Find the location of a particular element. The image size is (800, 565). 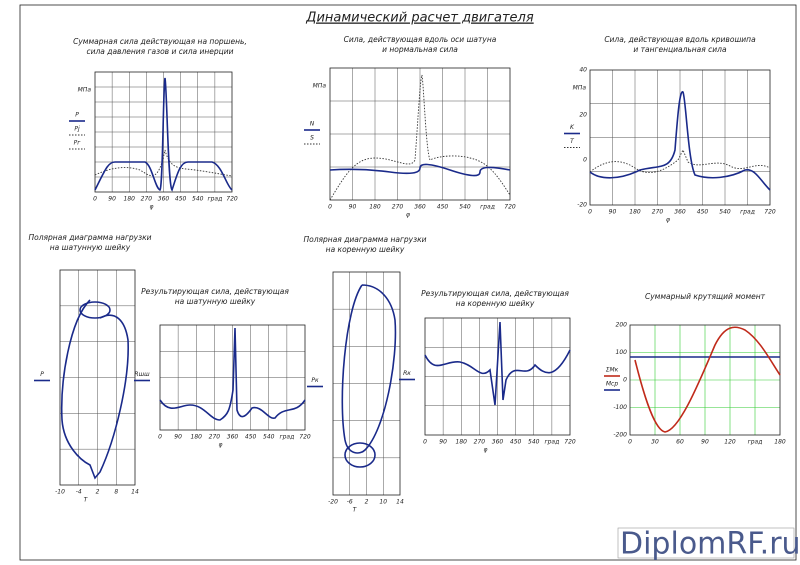

y-tick-label: 20 is located at coordinates (583, 115).